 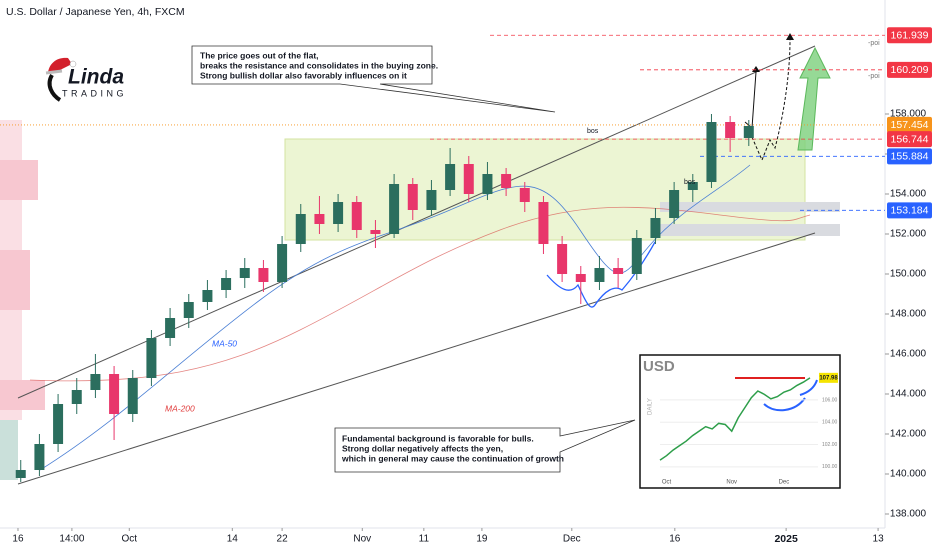 What do you see at coordinates (424, 539) in the screenshot?
I see `x-tick-label: 11` at bounding box center [424, 539].